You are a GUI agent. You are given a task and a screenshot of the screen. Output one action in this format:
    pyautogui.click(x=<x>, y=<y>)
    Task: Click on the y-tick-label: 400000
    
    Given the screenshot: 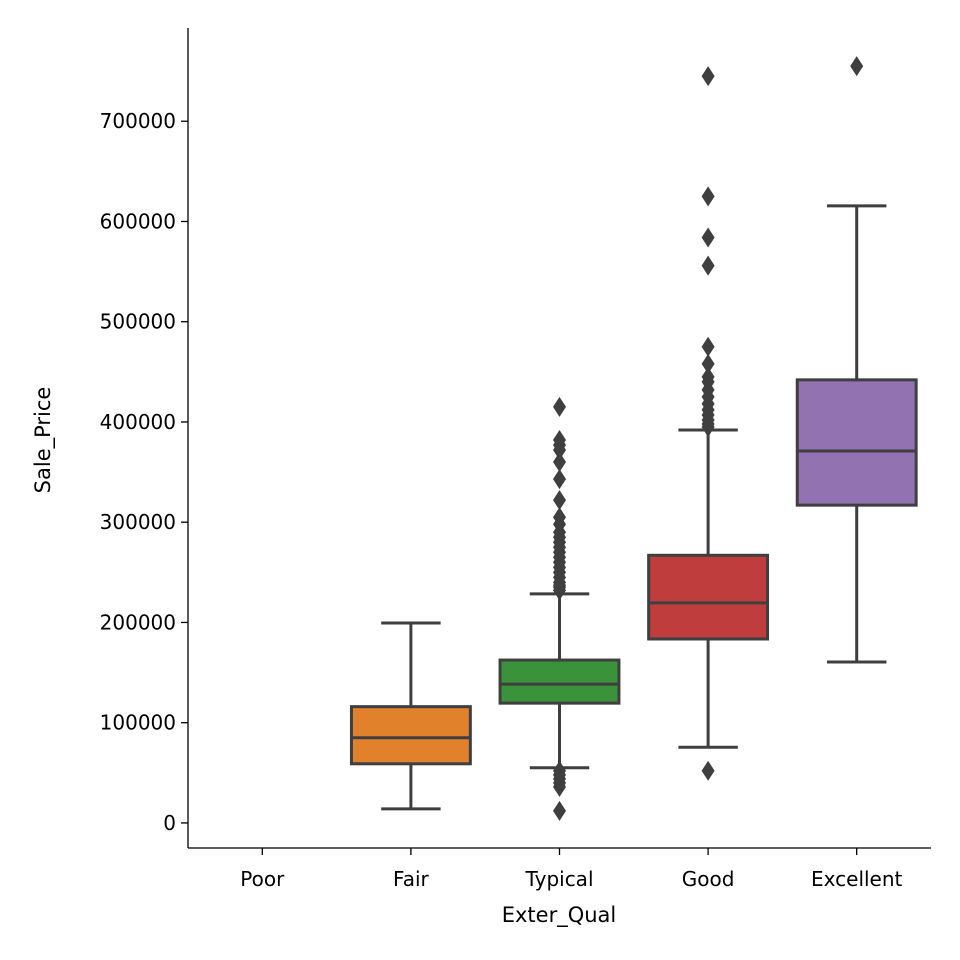 What is the action you would take?
    pyautogui.click(x=138, y=422)
    